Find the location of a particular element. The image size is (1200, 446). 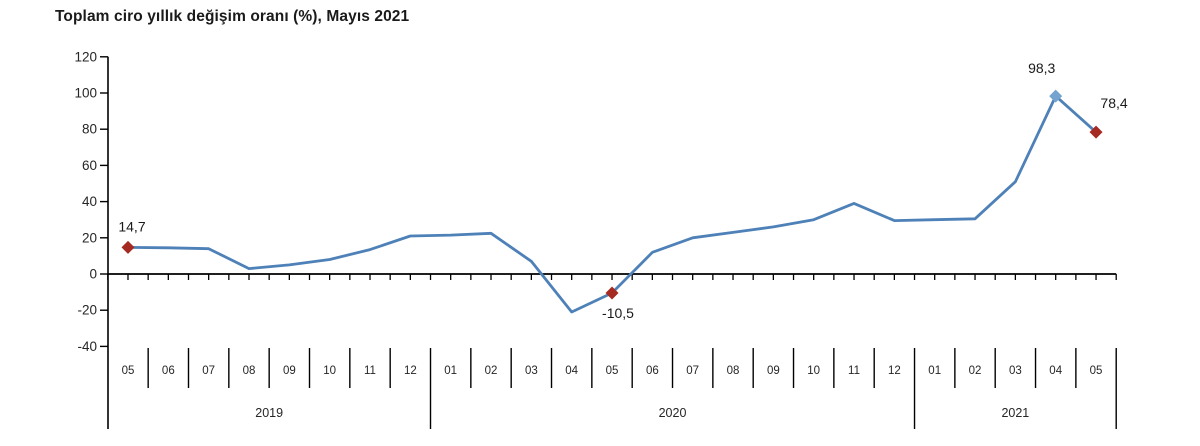

y-axis-tick-label: 40 is located at coordinates (89, 201).